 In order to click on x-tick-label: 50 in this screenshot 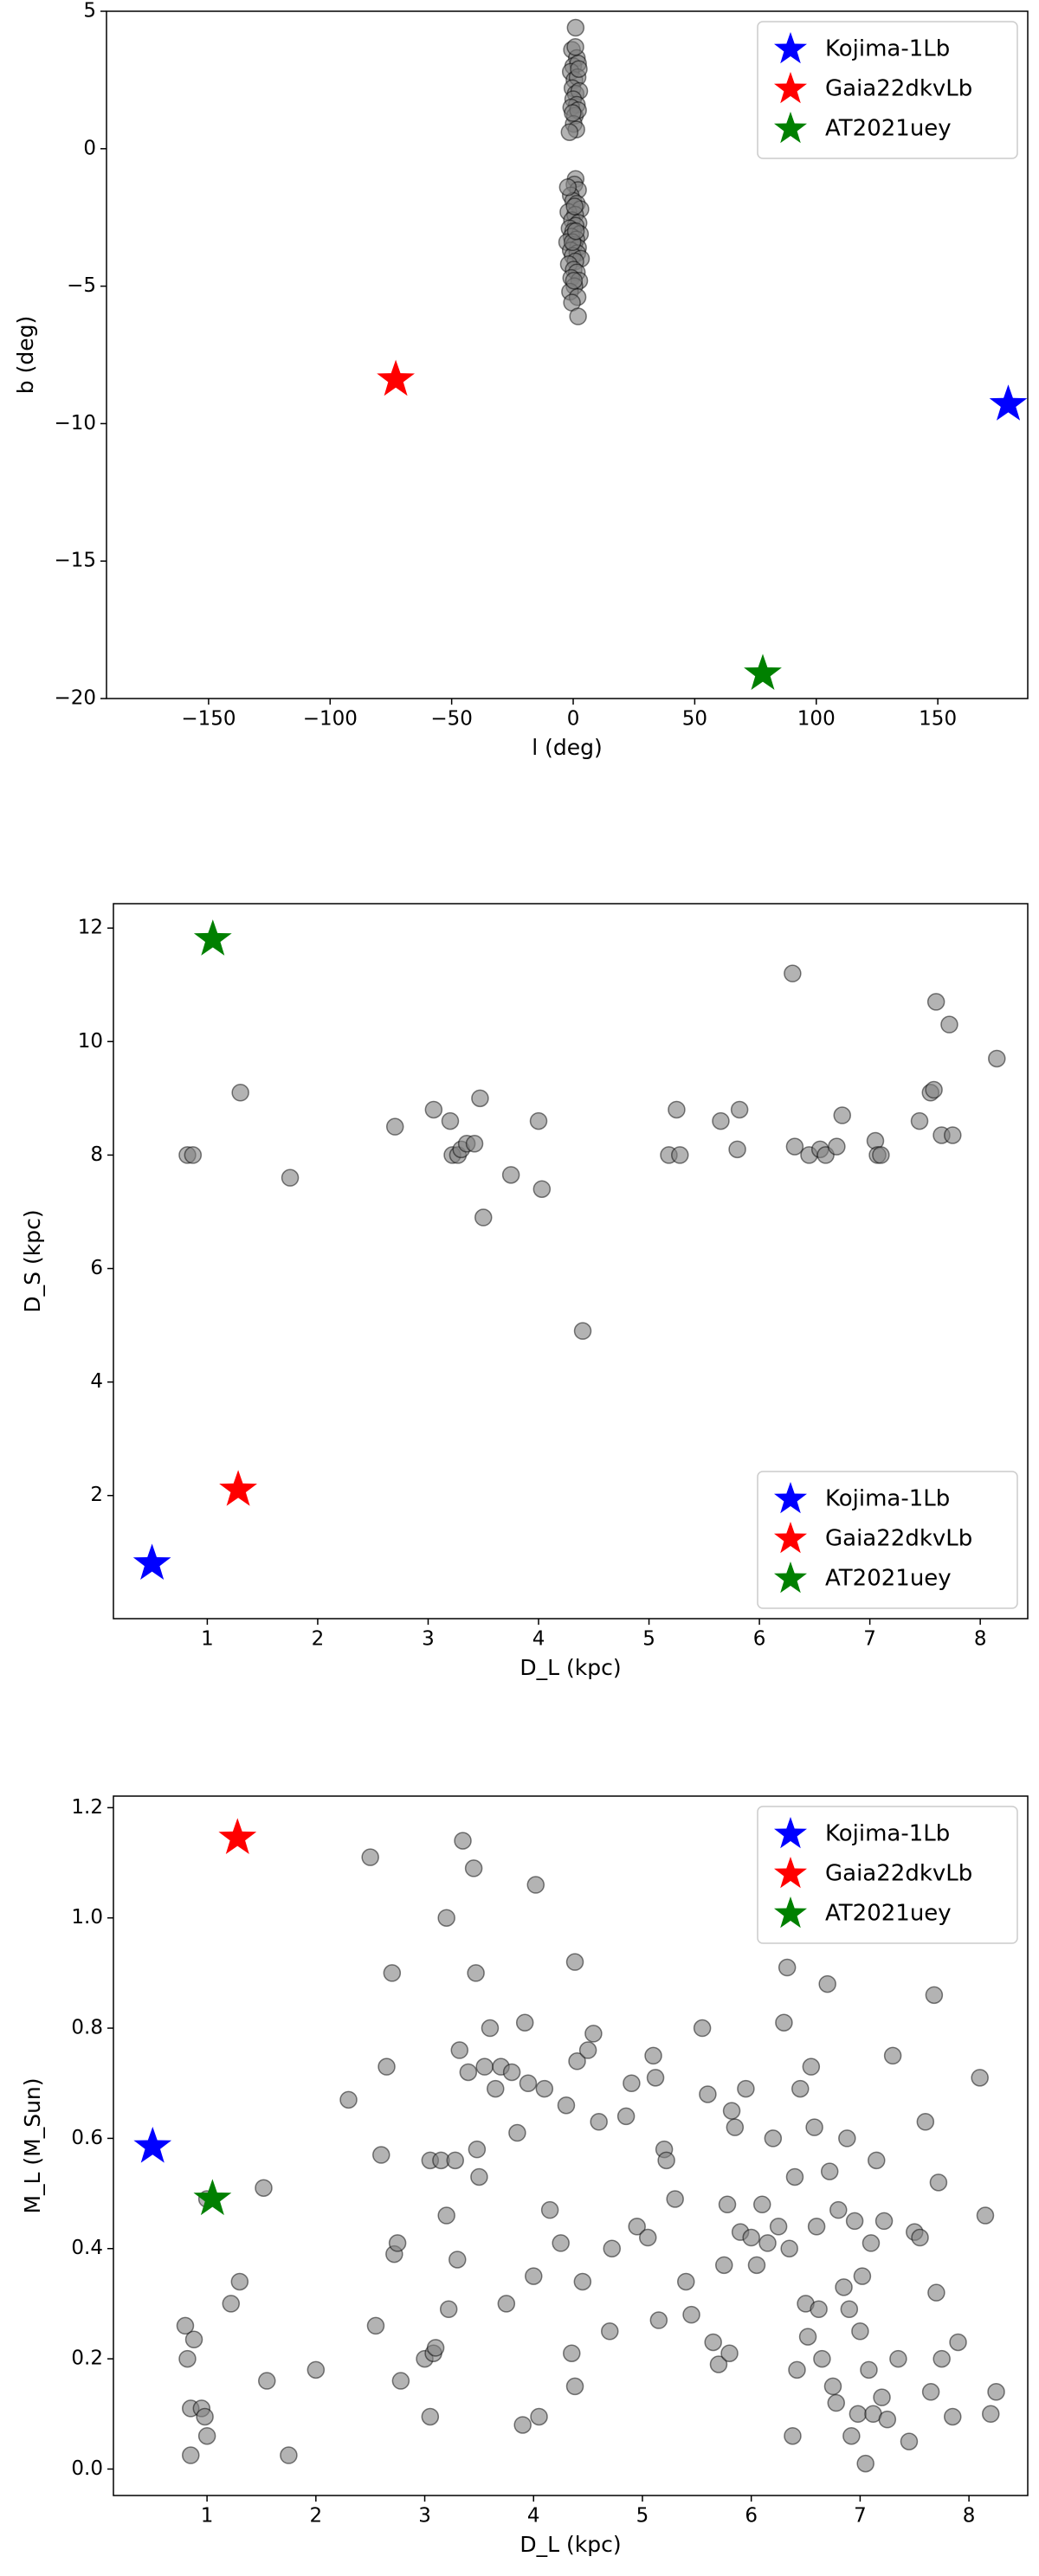, I will do `click(694, 719)`.